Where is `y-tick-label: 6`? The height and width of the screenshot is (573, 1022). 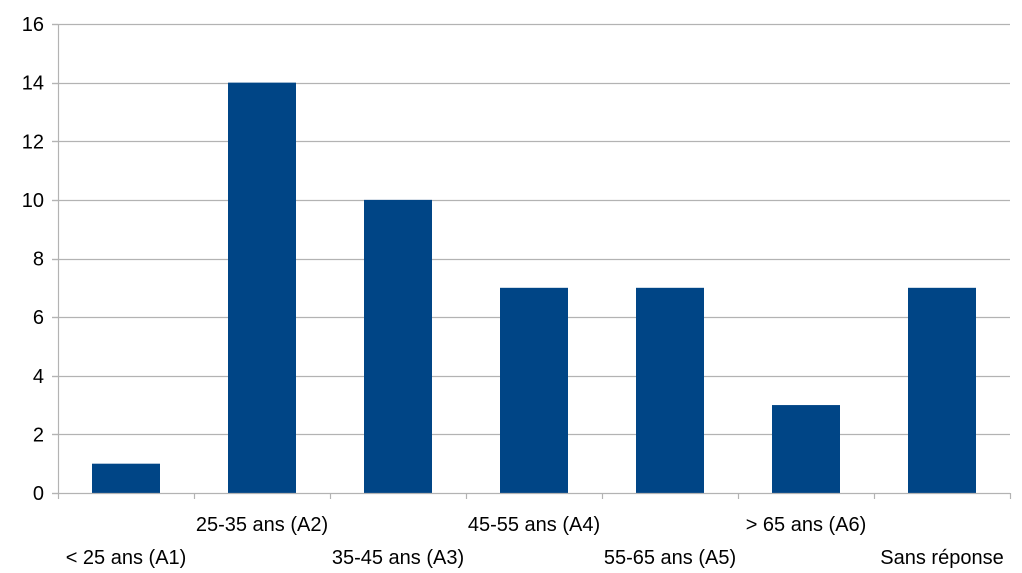 y-tick-label: 6 is located at coordinates (38, 318).